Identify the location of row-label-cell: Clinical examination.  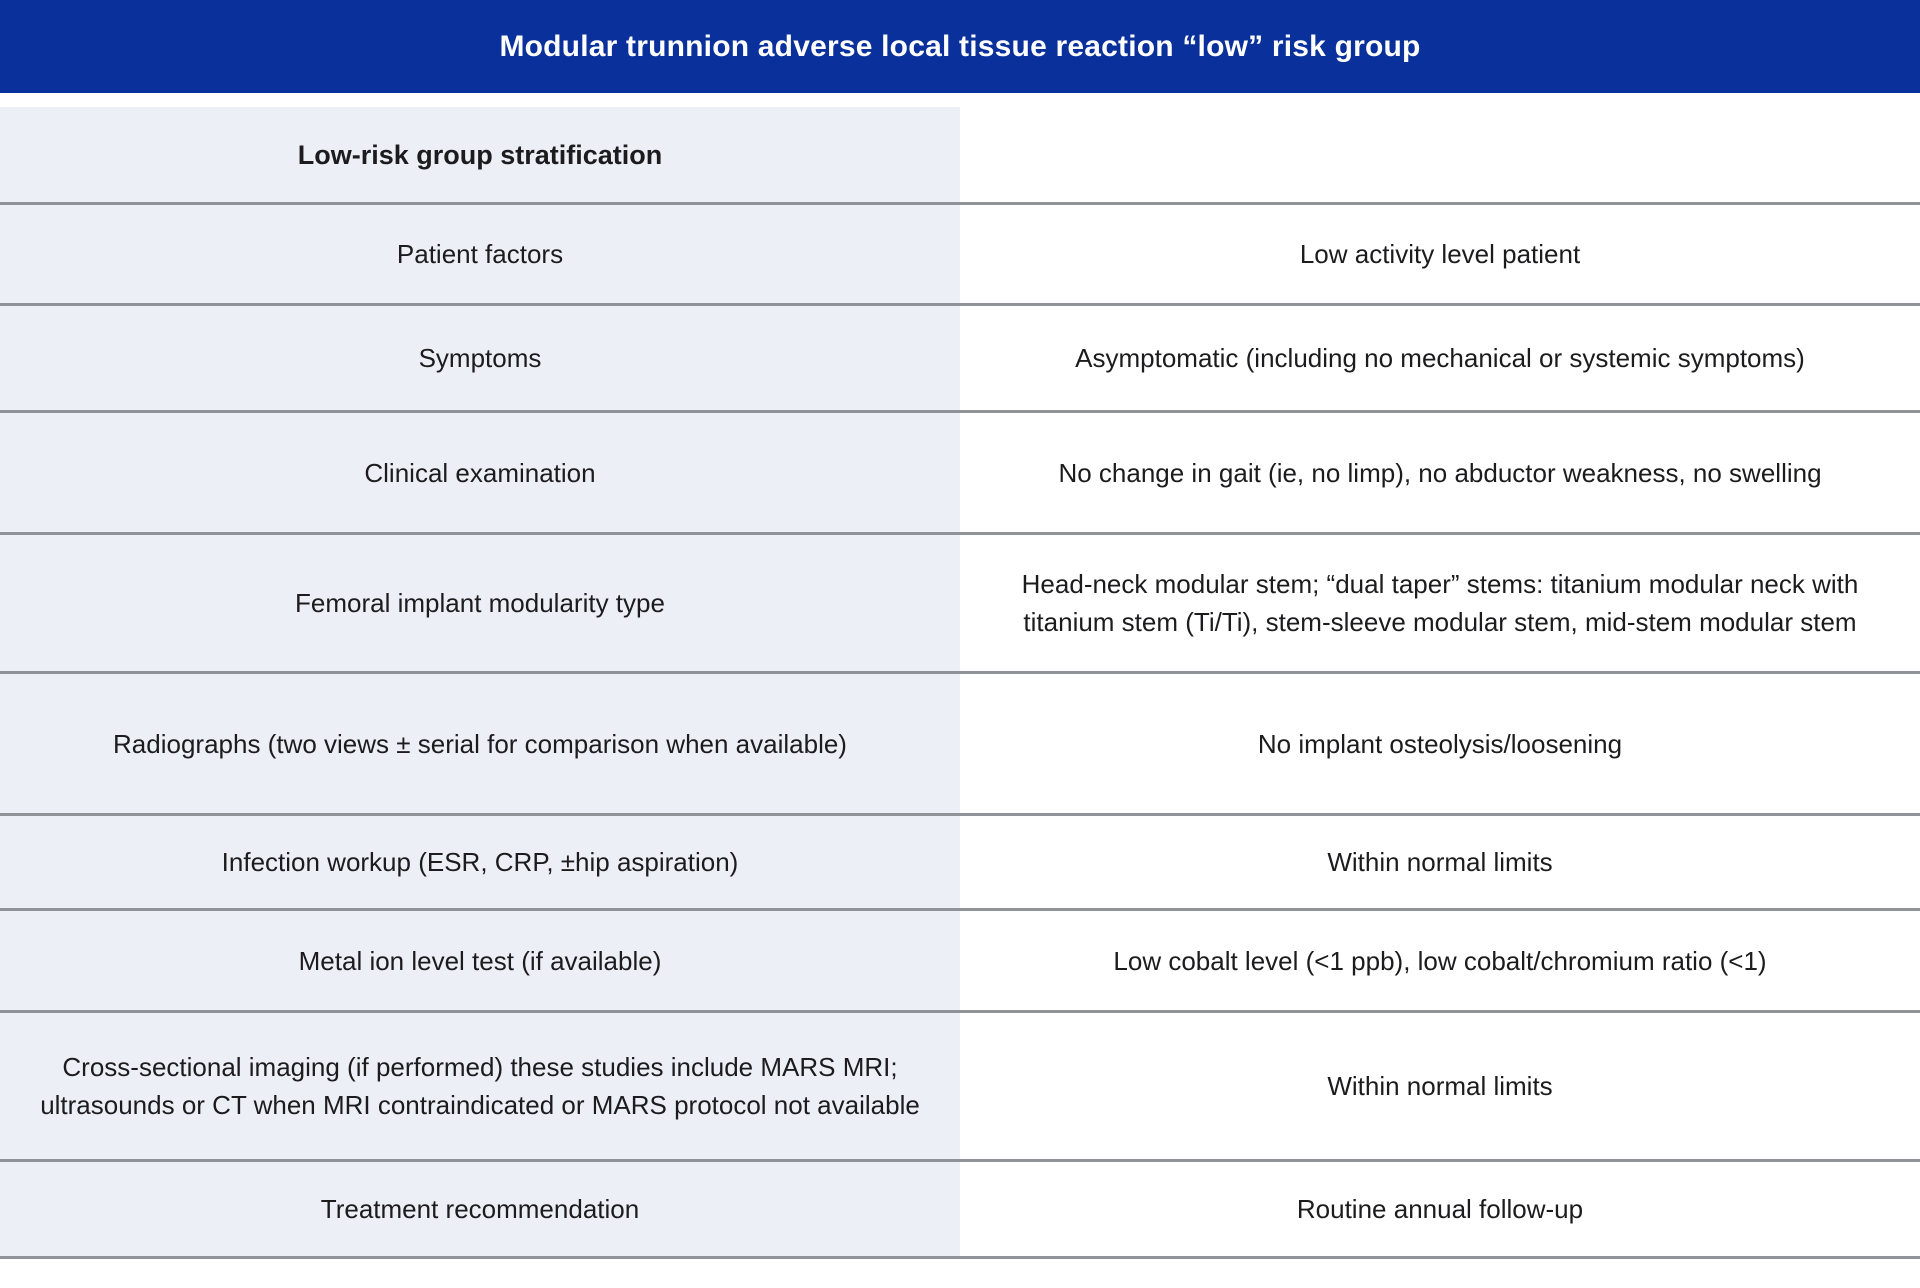
(480, 472).